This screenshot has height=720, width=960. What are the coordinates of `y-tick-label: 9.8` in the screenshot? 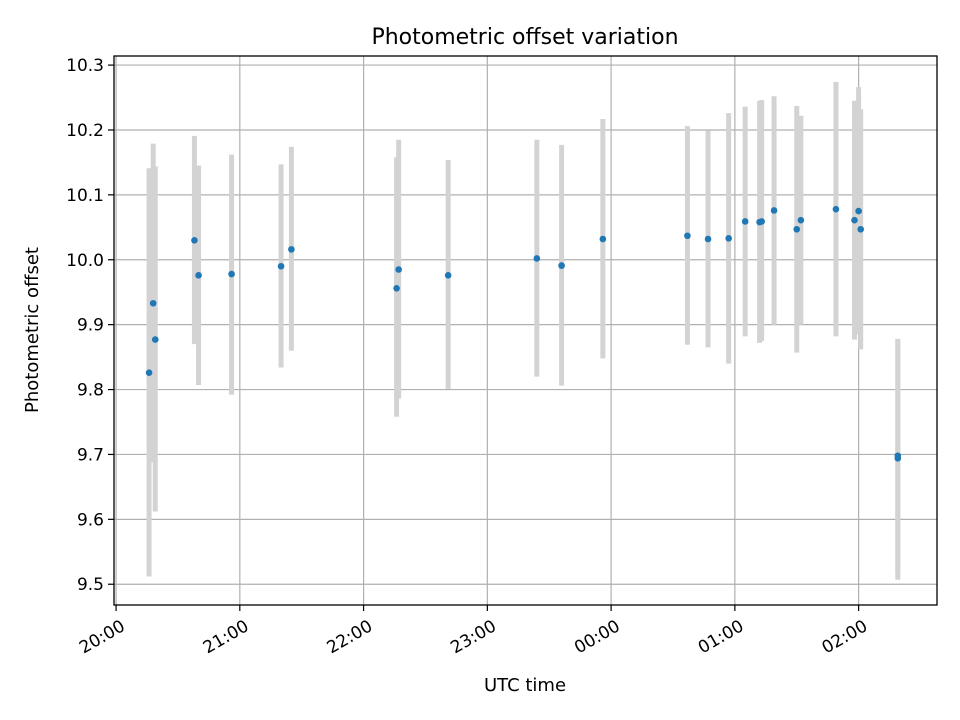 It's located at (90, 391).